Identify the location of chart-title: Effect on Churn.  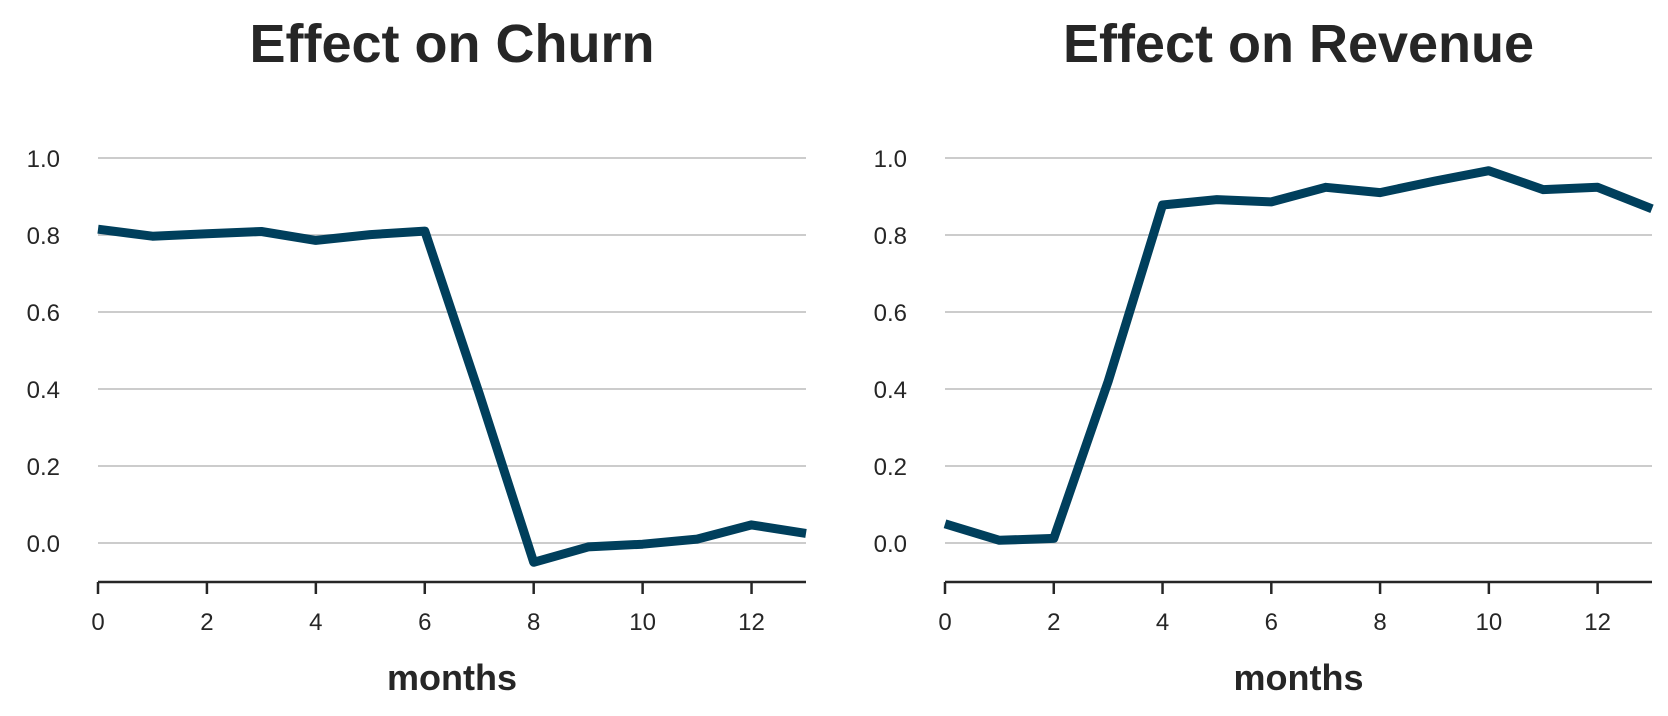
(452, 44).